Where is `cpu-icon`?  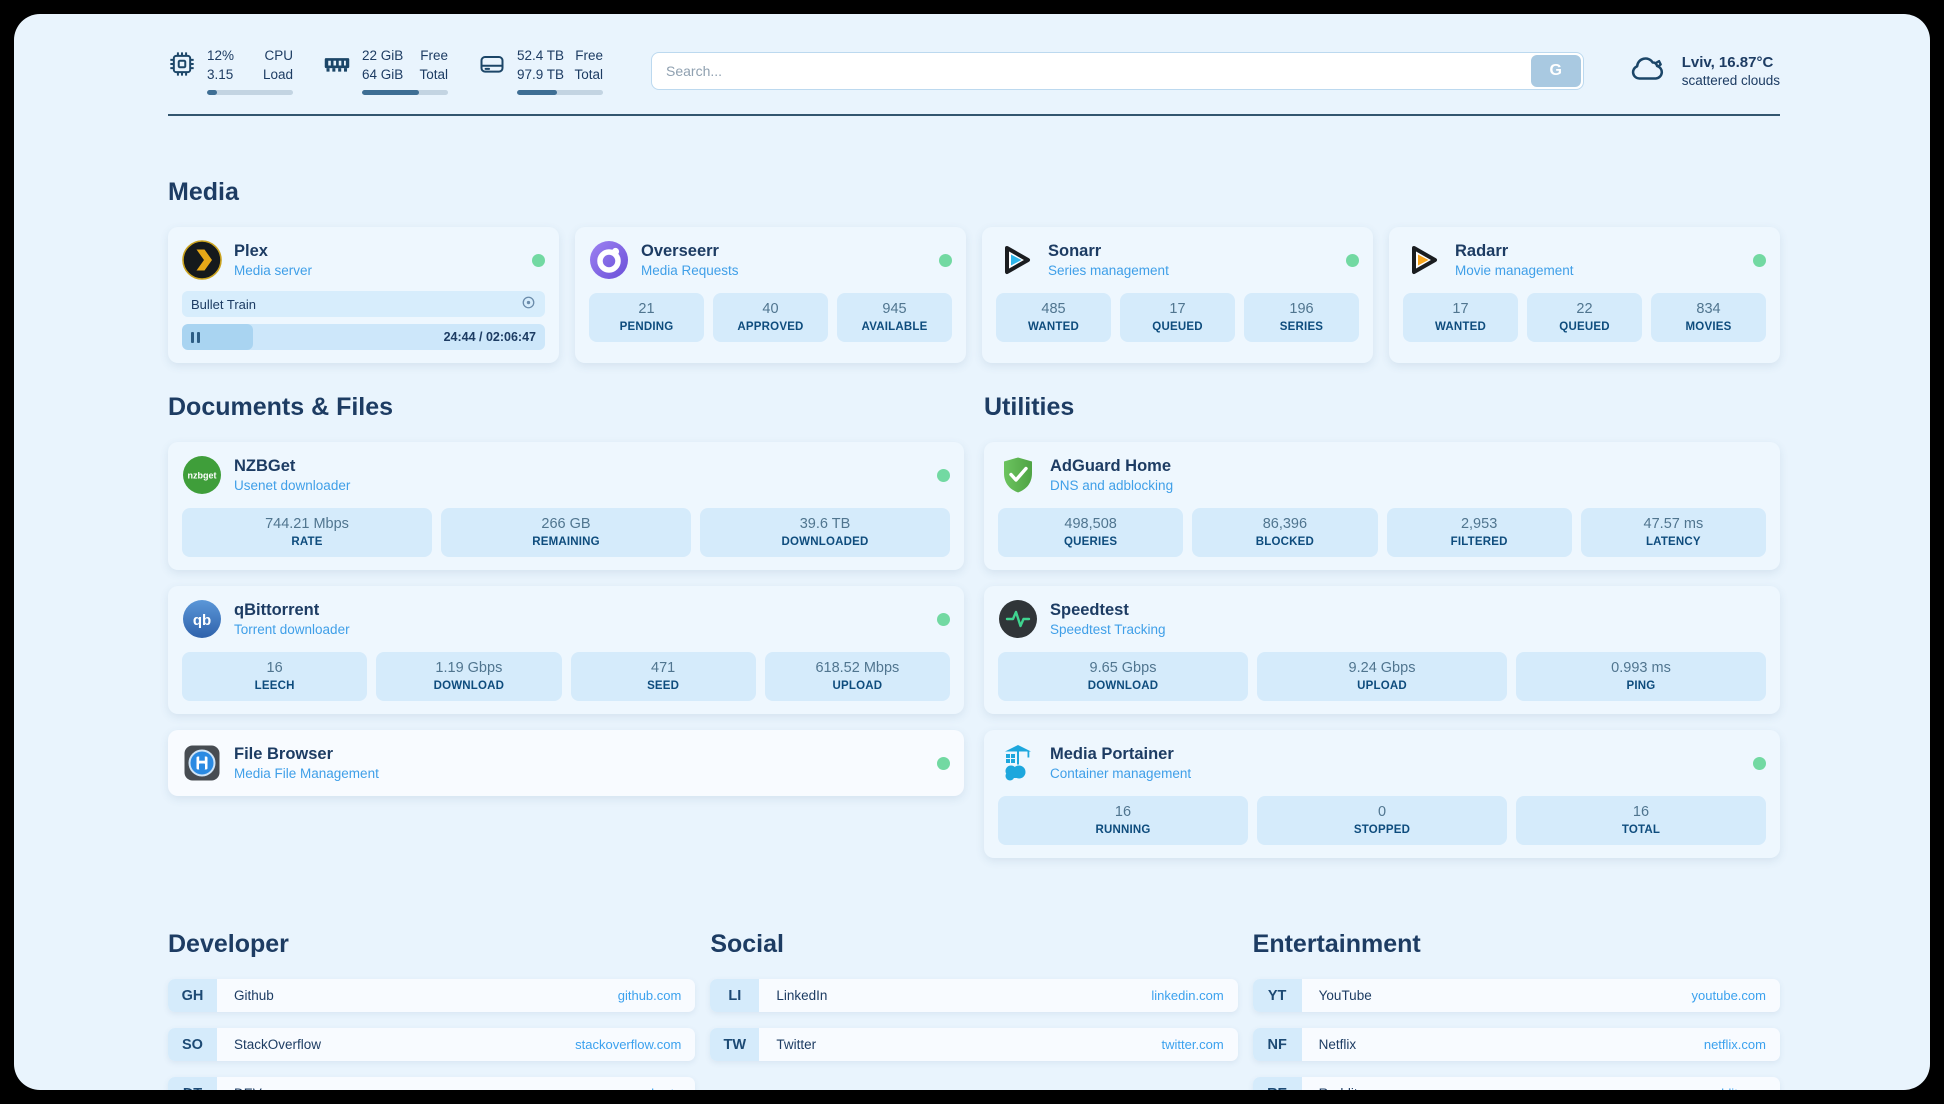 cpu-icon is located at coordinates (182, 64).